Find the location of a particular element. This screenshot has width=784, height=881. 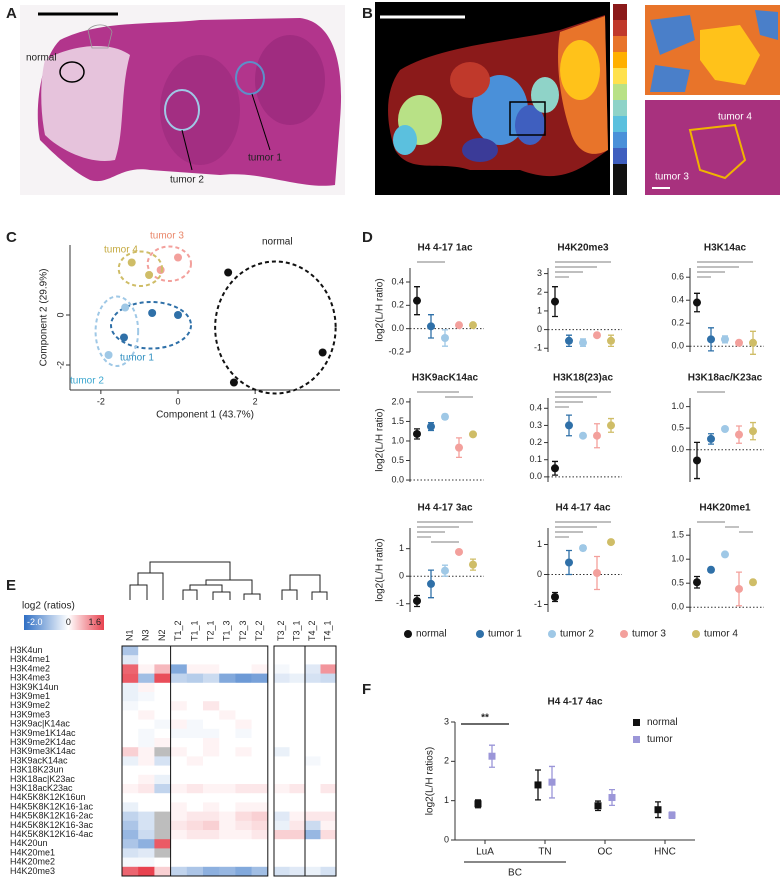

map-region is located at coordinates (480, 150).